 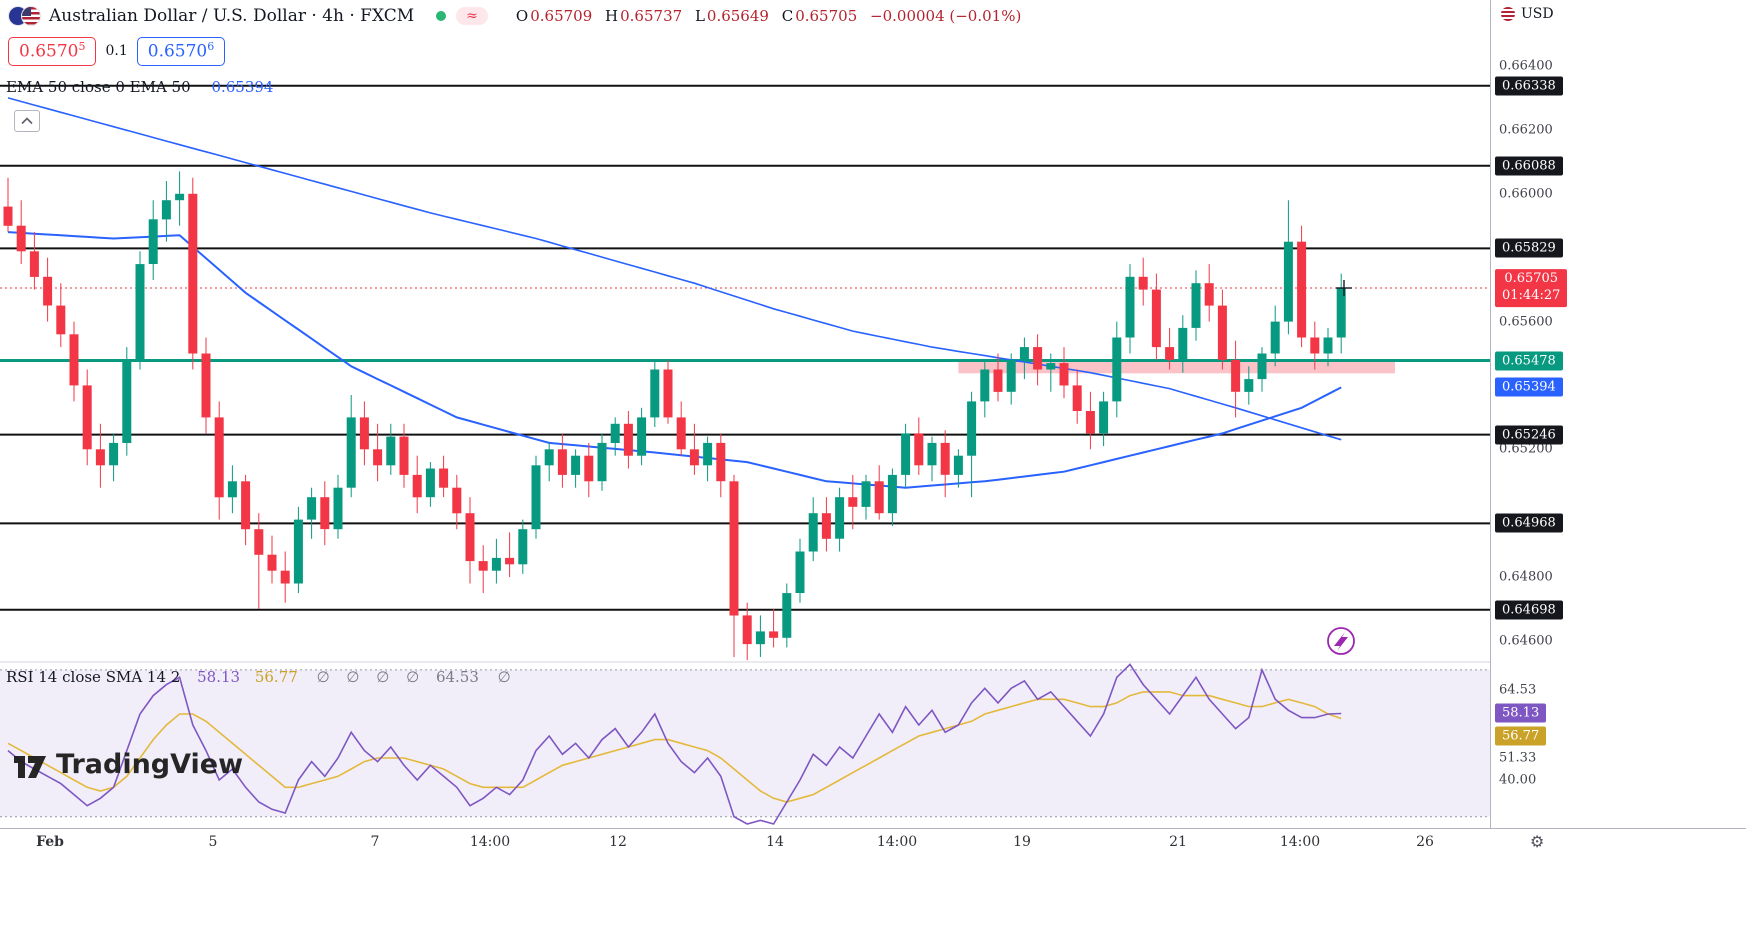 I want to click on rsi-band, so click(x=745, y=743).